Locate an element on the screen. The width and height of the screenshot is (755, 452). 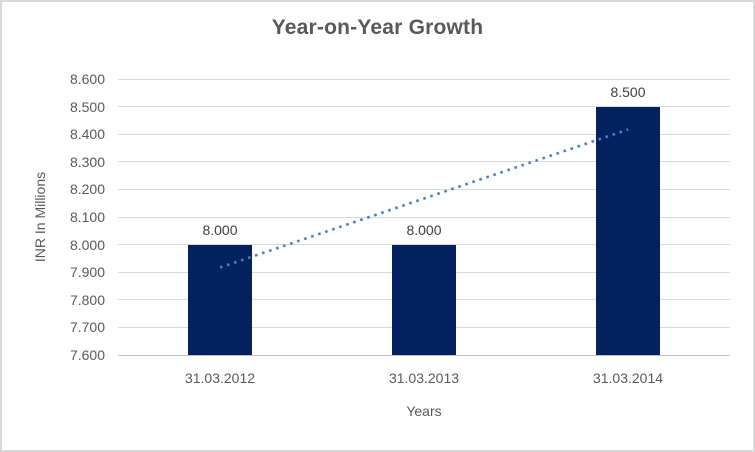
y-axis-tick-label: 8.200 is located at coordinates (87, 189).